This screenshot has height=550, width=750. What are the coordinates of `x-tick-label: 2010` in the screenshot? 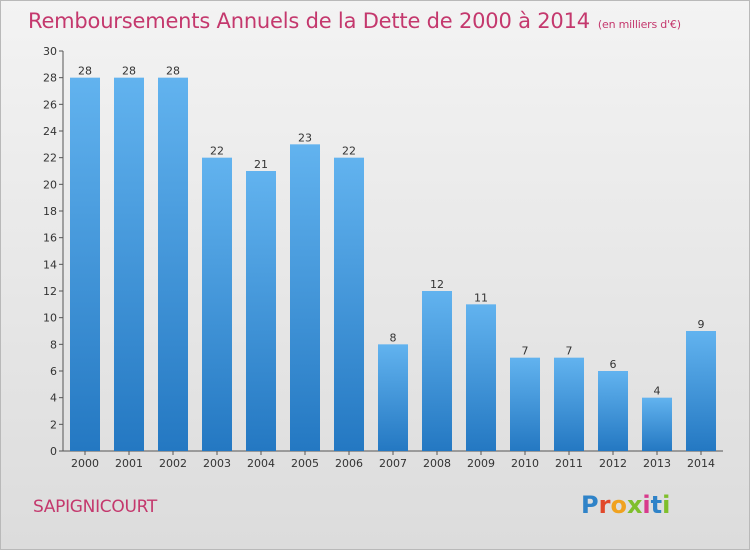 It's located at (525, 463).